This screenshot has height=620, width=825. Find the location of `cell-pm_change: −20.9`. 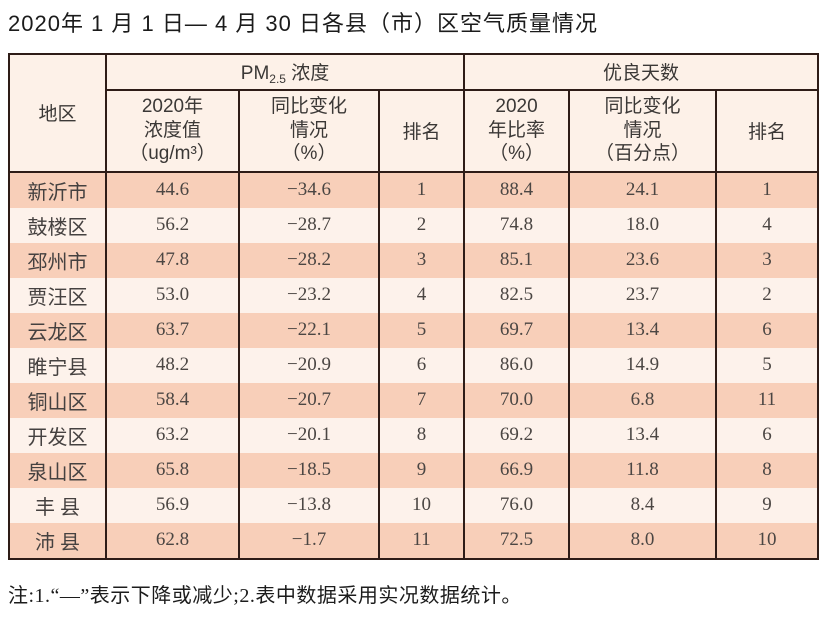

cell-pm_change: −20.9 is located at coordinates (309, 365).